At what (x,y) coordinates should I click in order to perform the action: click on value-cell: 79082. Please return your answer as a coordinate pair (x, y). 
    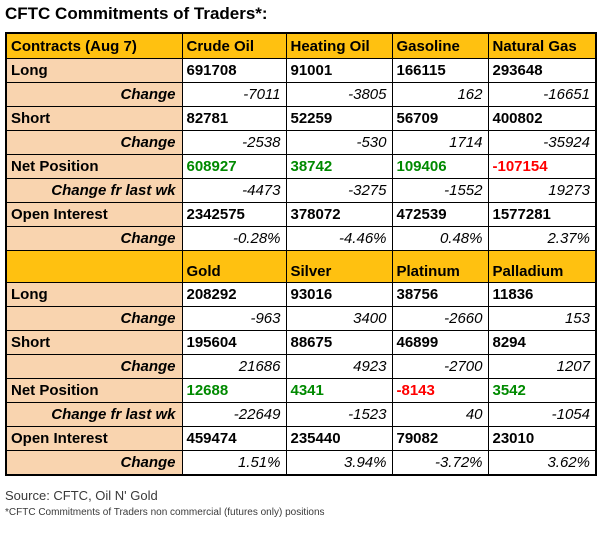
    Looking at the image, I should click on (440, 438).